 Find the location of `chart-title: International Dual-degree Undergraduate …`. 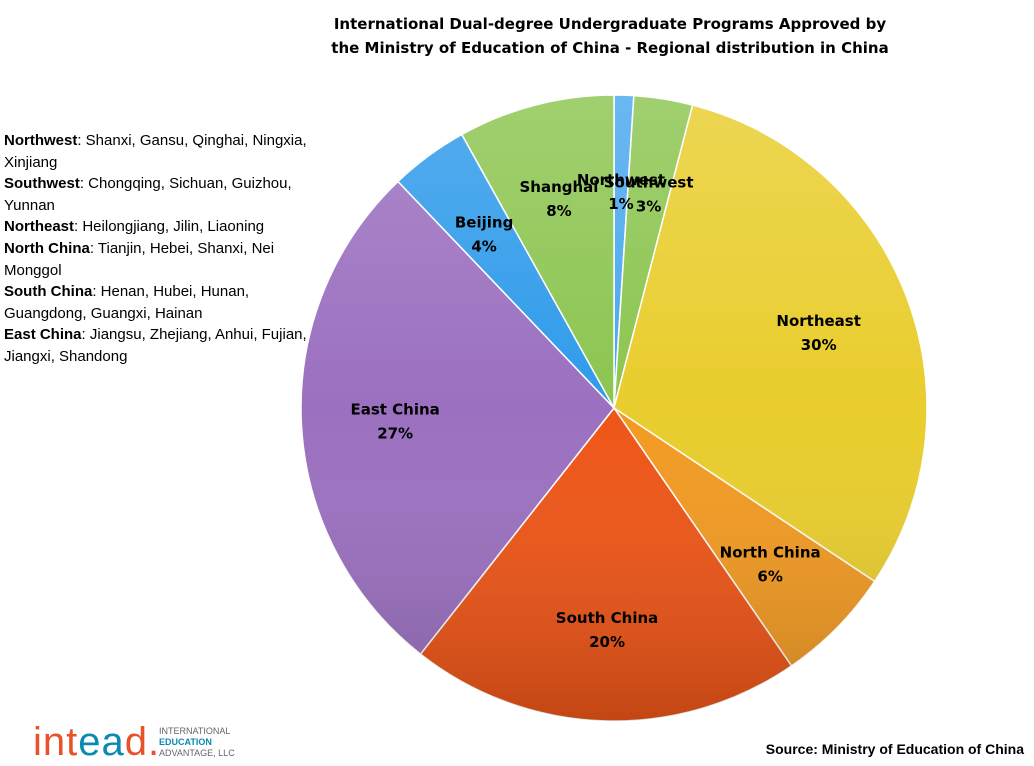

chart-title: International Dual-degree Undergraduate … is located at coordinates (610, 36).